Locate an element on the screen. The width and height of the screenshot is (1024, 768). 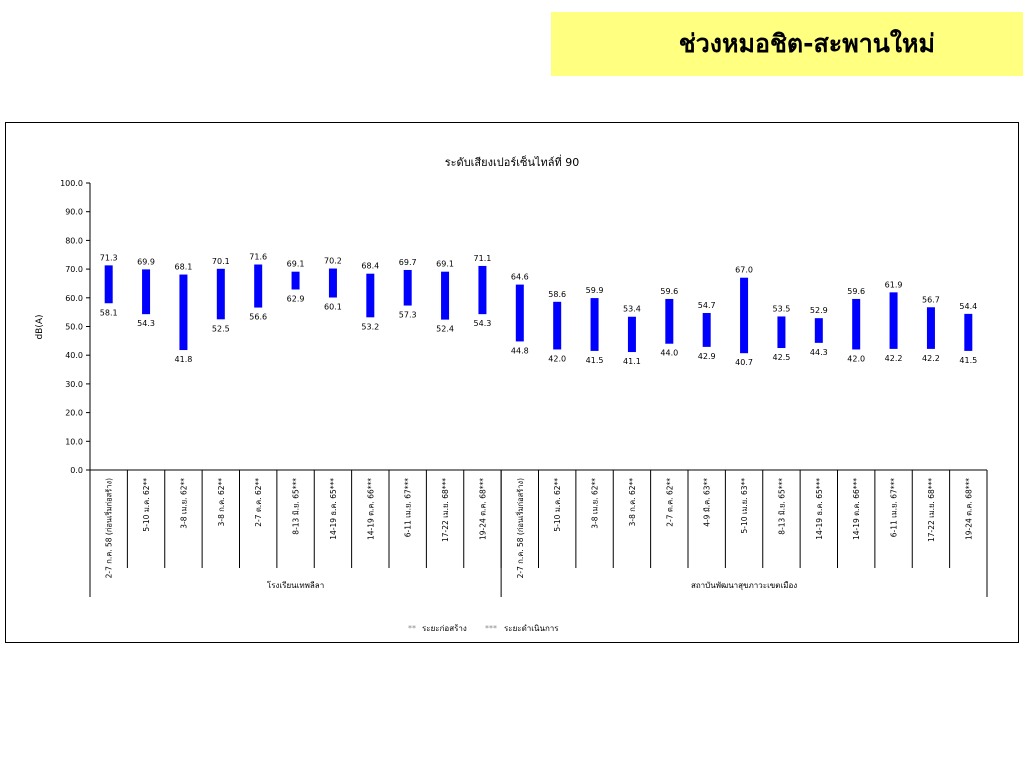
max-value-label: 70.2 is located at coordinates (333, 261).